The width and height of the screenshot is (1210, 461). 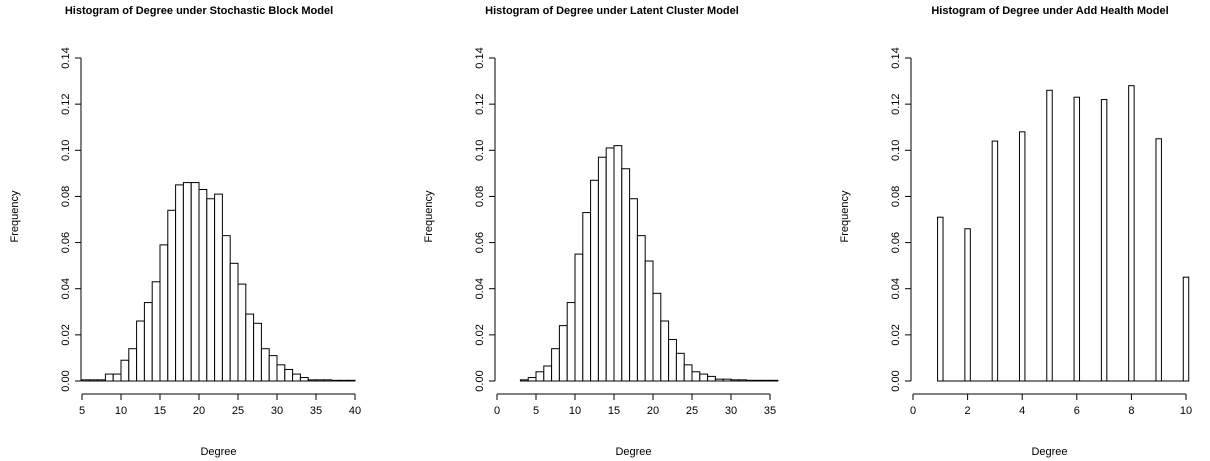 What do you see at coordinates (1022, 411) in the screenshot?
I see `x-tick-label: 4` at bounding box center [1022, 411].